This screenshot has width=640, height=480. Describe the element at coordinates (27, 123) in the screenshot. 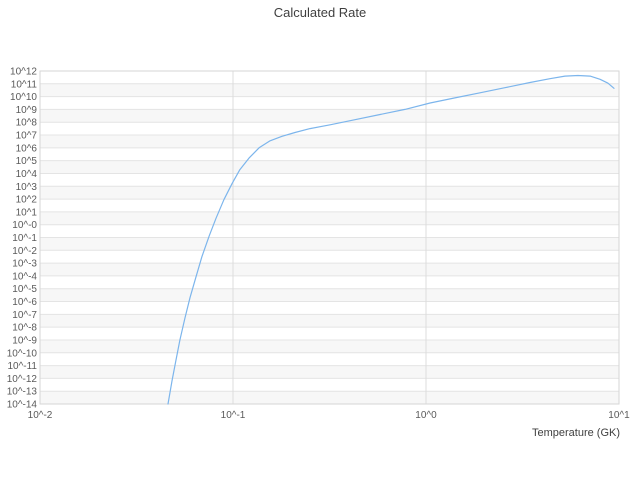

I see `y-tick-label: 10^8` at that location.